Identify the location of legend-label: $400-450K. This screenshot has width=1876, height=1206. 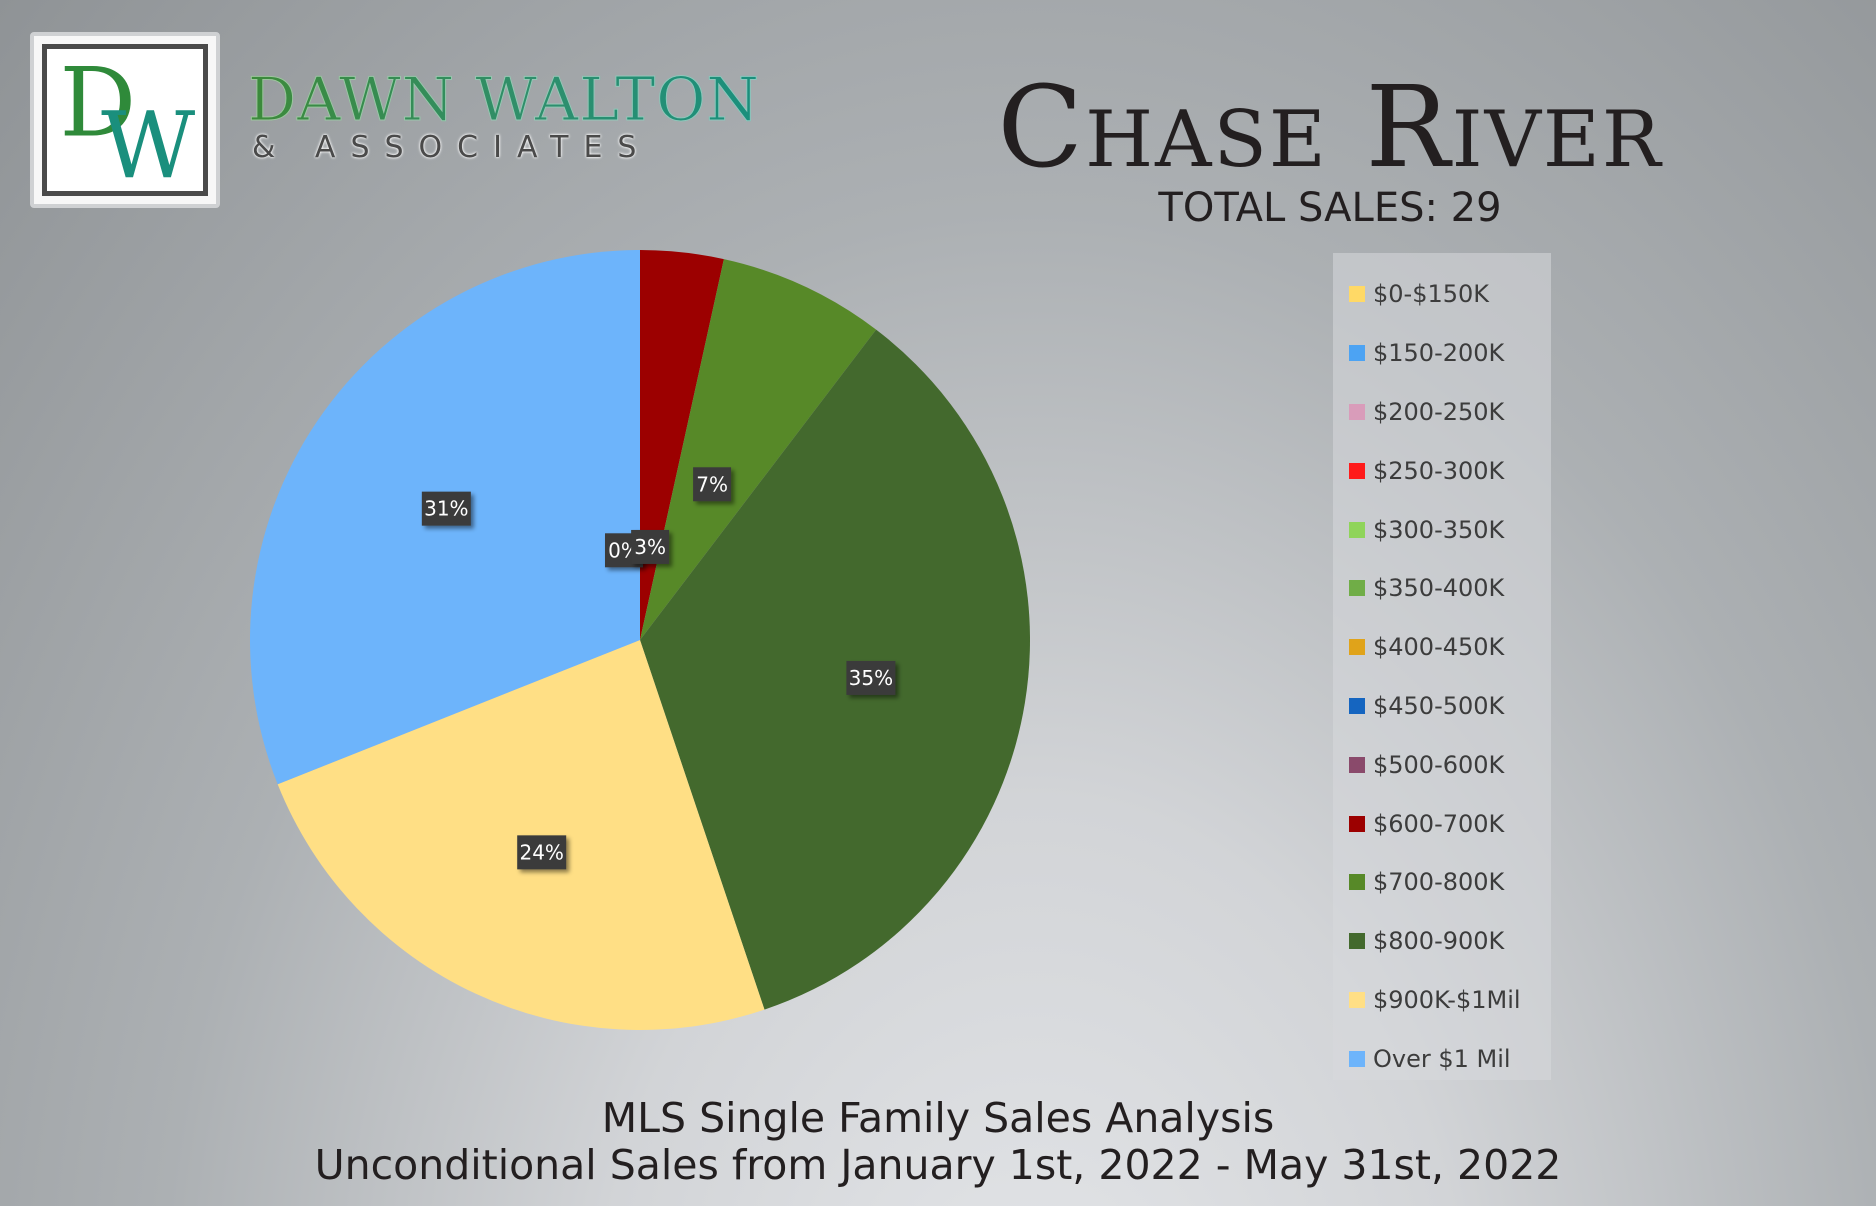
(1439, 647).